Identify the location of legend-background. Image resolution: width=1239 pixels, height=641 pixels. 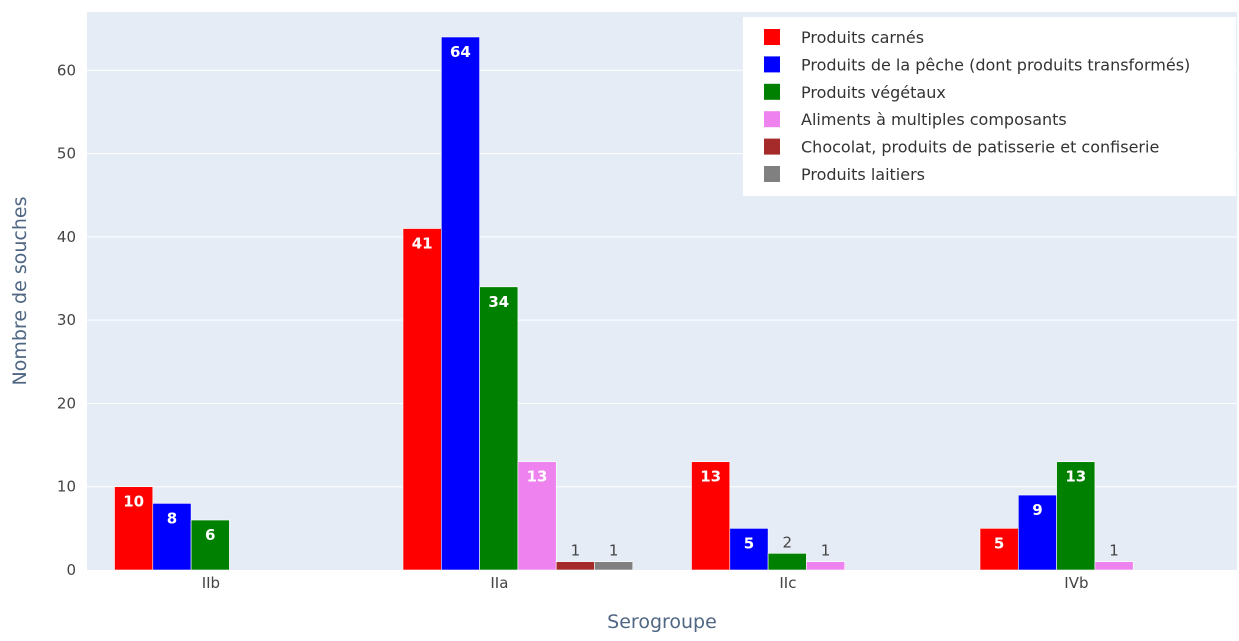
(989, 106).